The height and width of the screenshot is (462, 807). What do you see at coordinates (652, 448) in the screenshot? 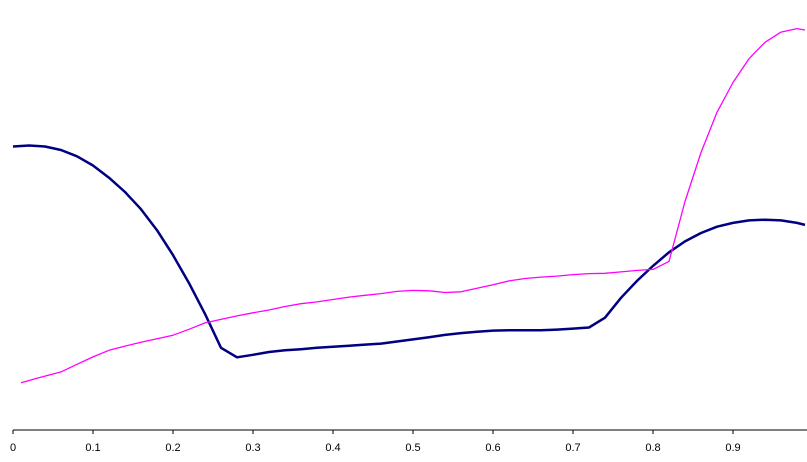
I see `x-tick-label: 0.8` at bounding box center [652, 448].